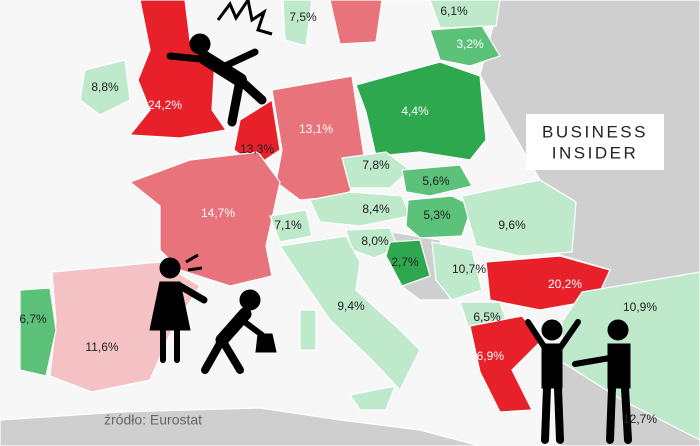 Image resolution: width=700 pixels, height=446 pixels. What do you see at coordinates (640, 307) in the screenshot?
I see `region-label: 10,9%` at bounding box center [640, 307].